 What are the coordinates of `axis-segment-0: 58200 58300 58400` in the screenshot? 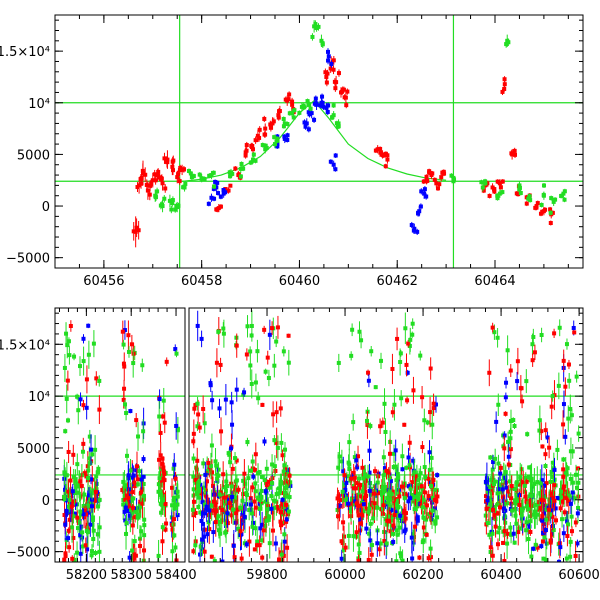 It's located at (125, 445).